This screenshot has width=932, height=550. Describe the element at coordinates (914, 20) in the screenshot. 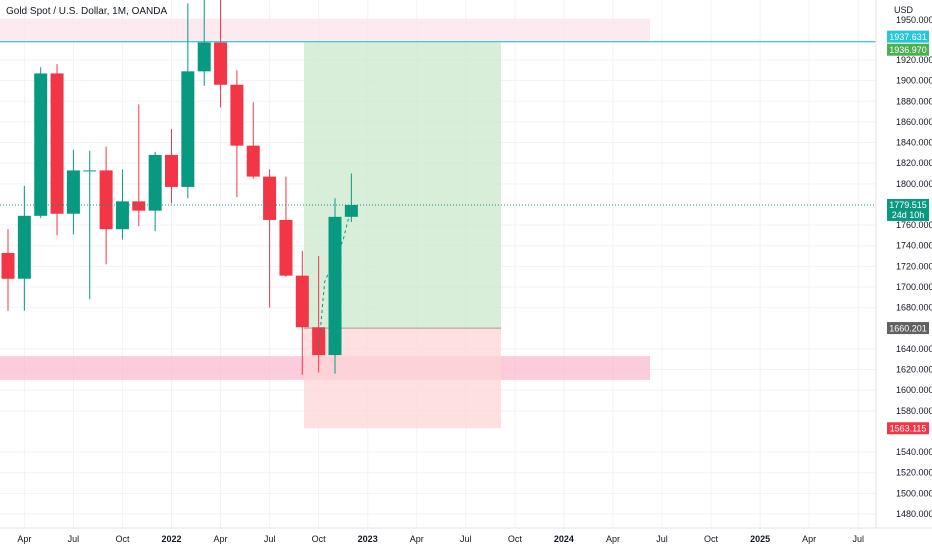

I see `clipped-top-price: 1950.000` at that location.